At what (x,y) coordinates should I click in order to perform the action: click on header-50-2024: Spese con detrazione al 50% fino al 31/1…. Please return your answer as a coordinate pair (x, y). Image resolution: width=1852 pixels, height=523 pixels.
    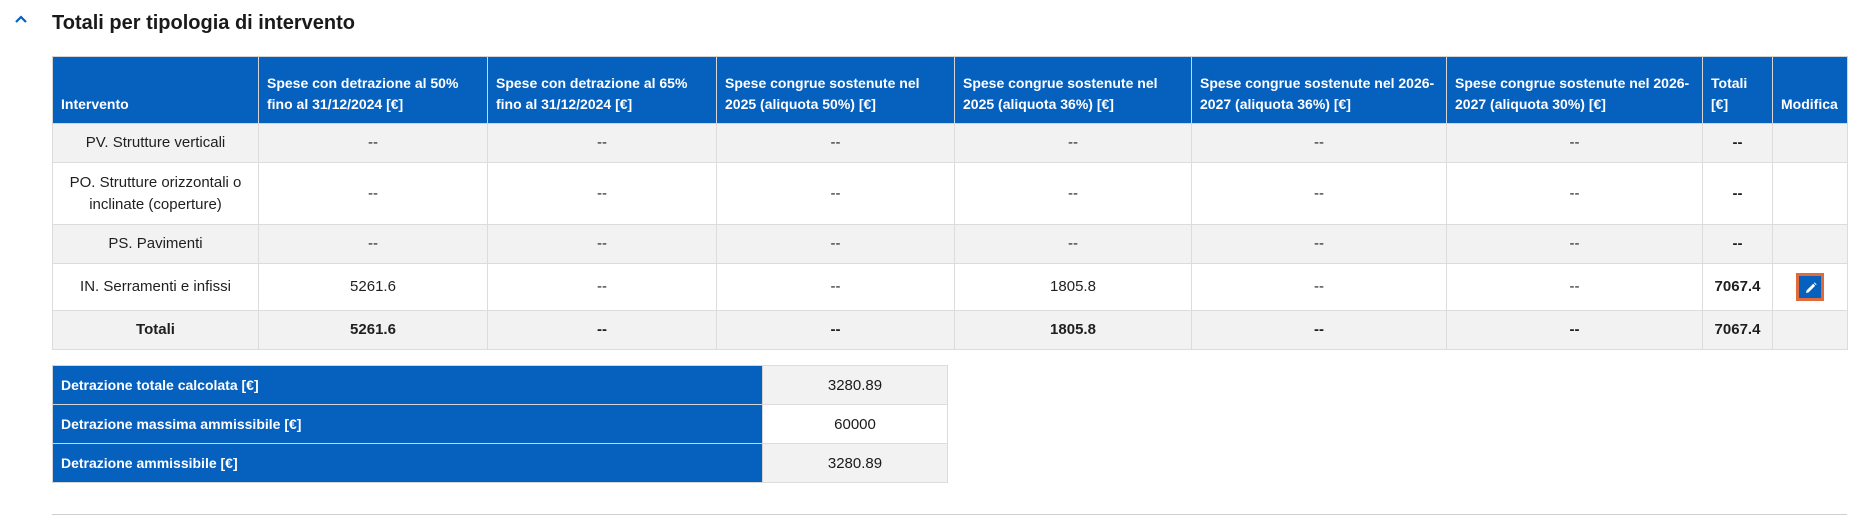
    Looking at the image, I should click on (373, 90).